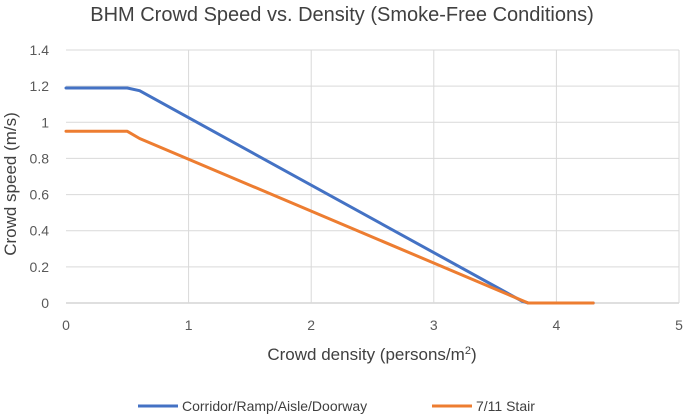  Describe the element at coordinates (189, 325) in the screenshot. I see `x-tick-label: 1` at that location.